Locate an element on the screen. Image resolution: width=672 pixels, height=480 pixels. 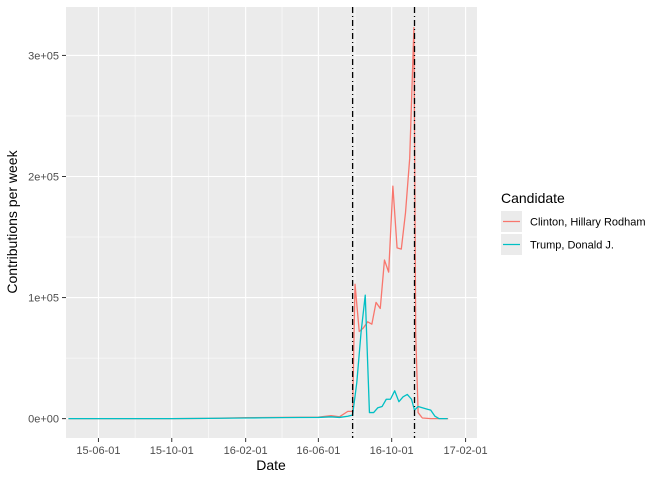
y-tick-label: 0e+00 is located at coordinates (43, 420).